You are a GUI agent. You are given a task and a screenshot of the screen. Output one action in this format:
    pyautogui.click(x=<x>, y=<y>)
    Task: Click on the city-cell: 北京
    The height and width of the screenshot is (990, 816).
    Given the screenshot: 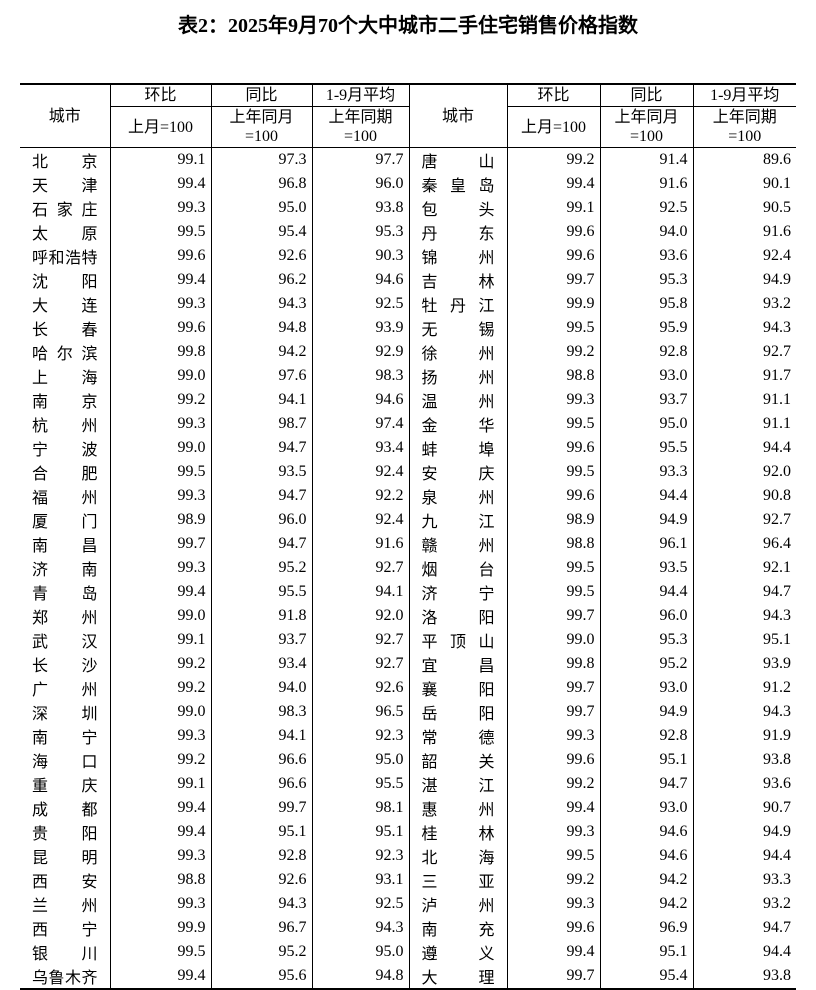 What is the action you would take?
    pyautogui.click(x=65, y=159)
    